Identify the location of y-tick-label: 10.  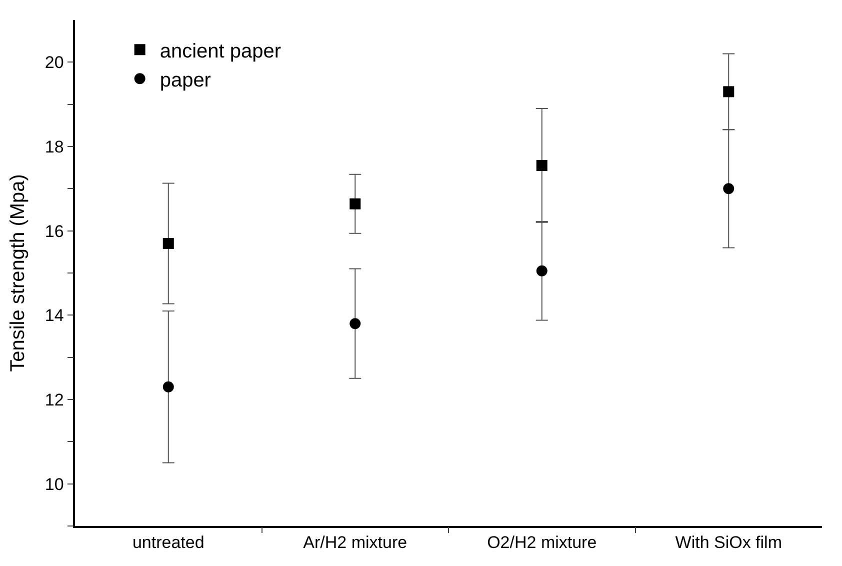
(54, 484).